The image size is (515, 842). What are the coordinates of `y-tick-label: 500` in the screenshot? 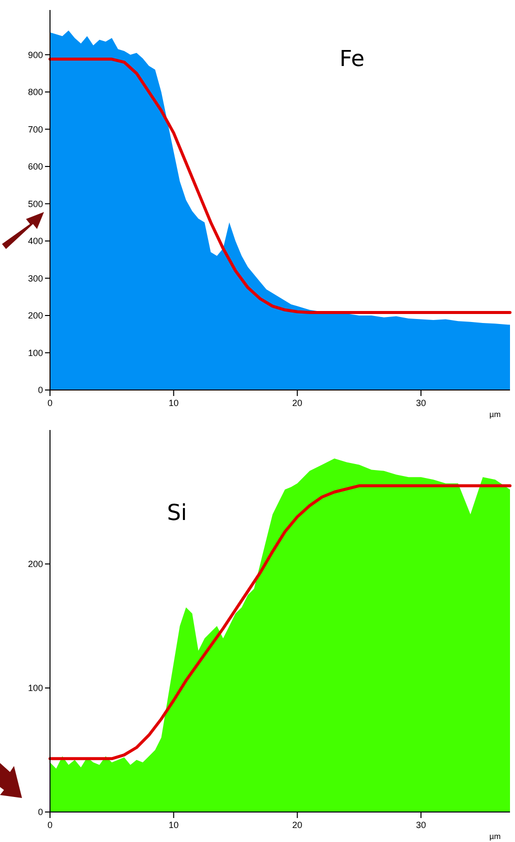 It's located at (35, 203).